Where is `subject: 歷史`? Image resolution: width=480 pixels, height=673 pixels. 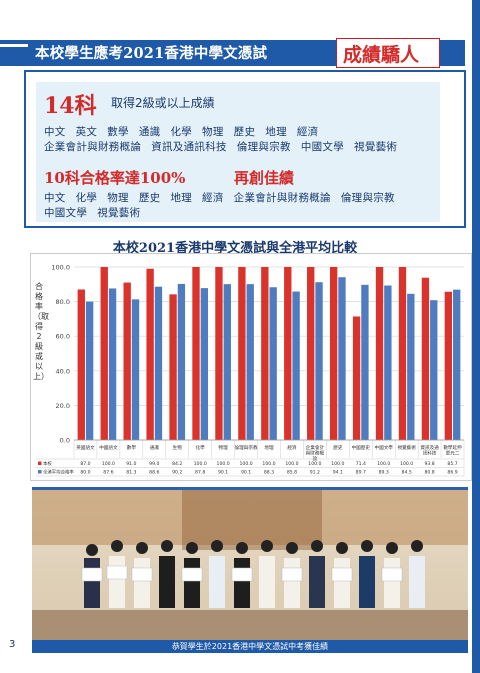 subject: 歷史 is located at coordinates (149, 198).